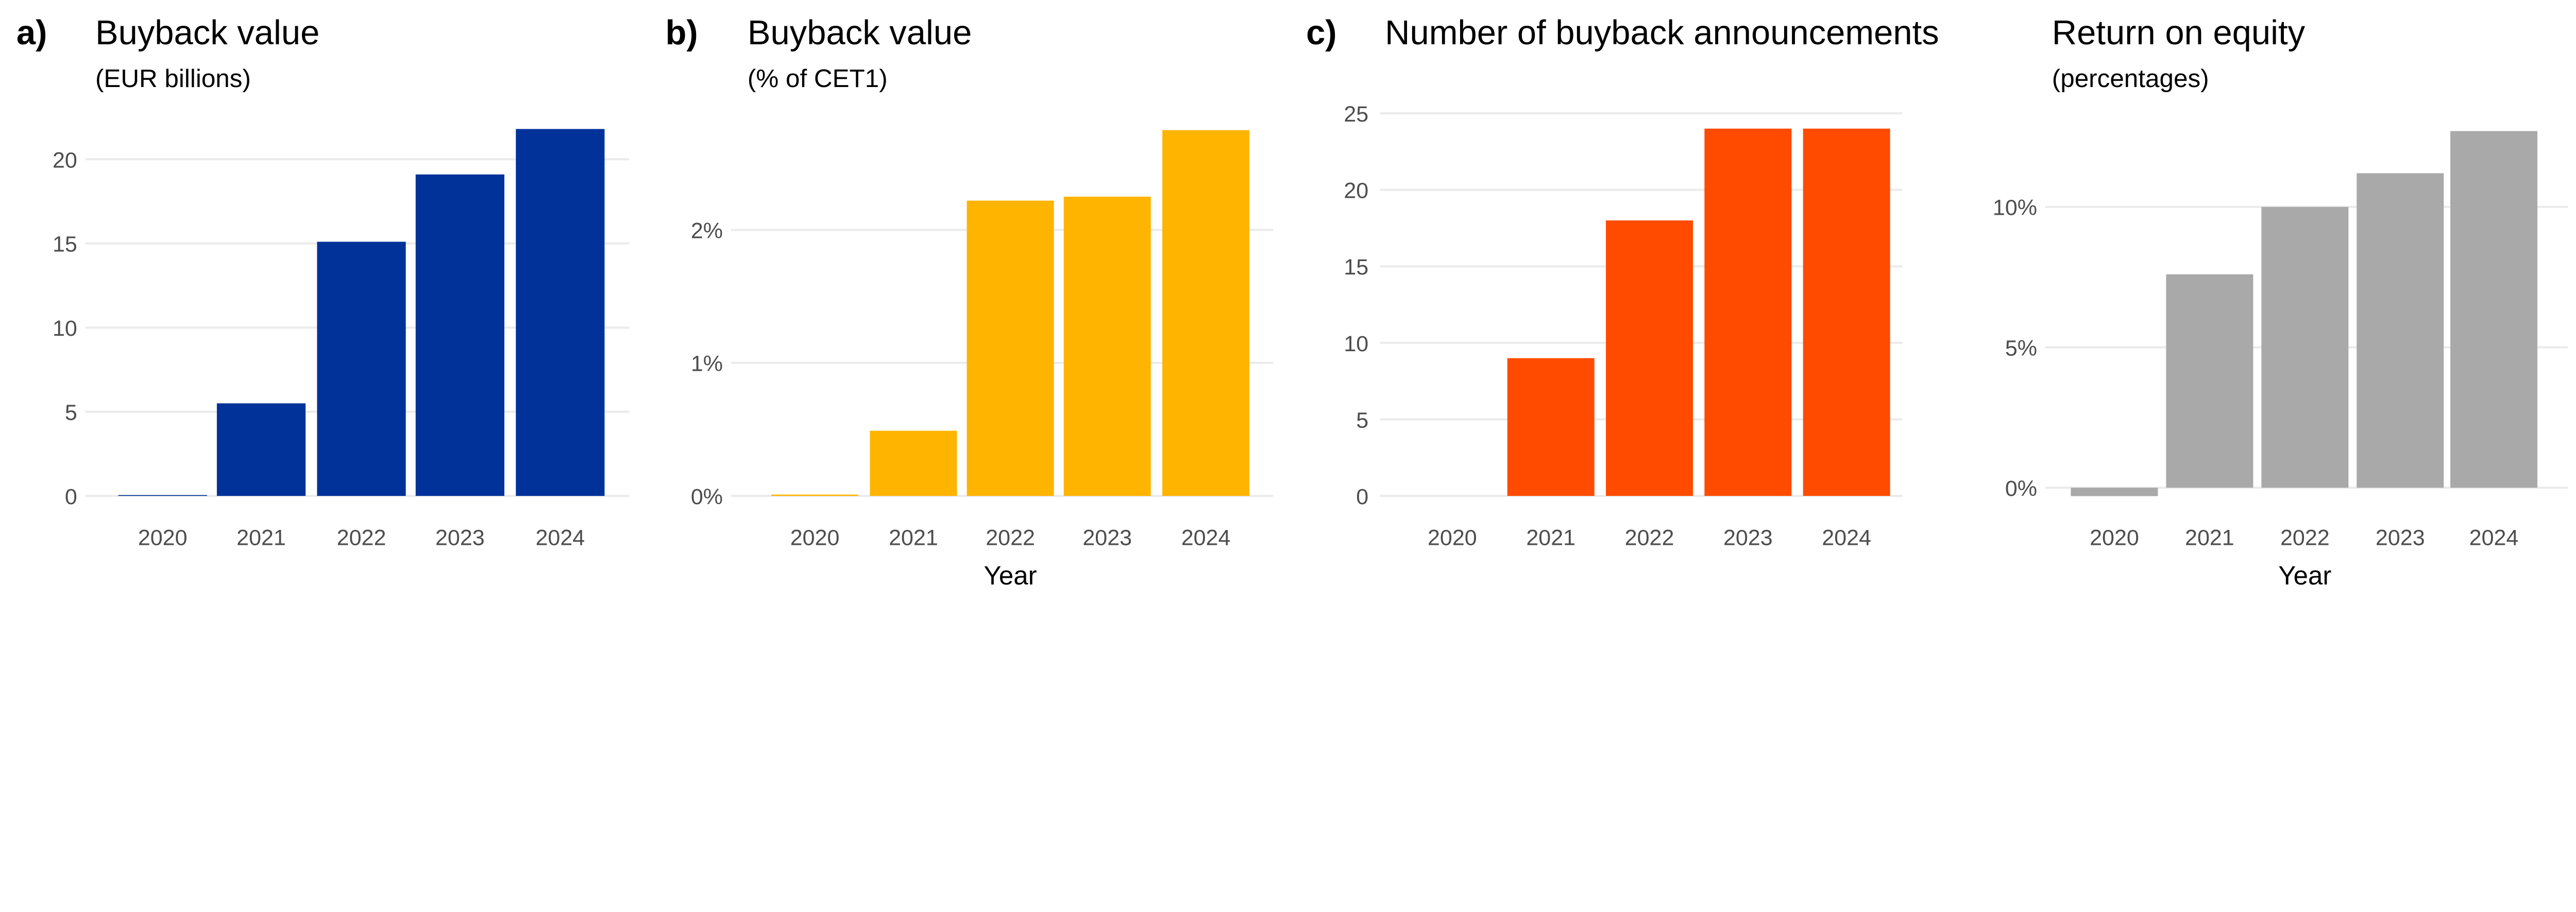  I want to click on panel-label: b), so click(681, 32).